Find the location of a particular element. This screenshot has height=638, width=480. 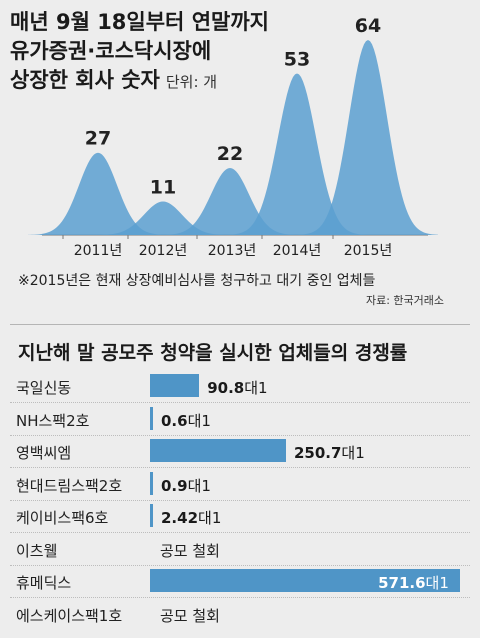

bar-value-label: 0.9대1 is located at coordinates (186, 485).